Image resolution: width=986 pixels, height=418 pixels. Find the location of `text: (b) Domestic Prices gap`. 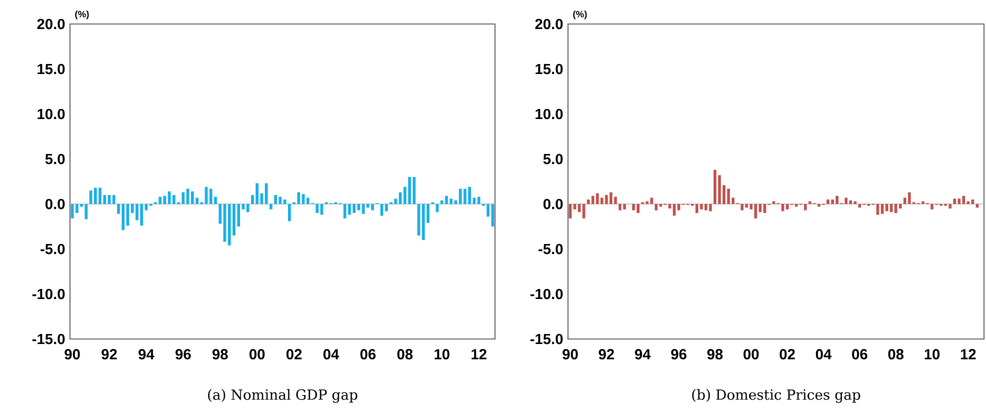

text: (b) Domestic Prices gap is located at coordinates (776, 396).